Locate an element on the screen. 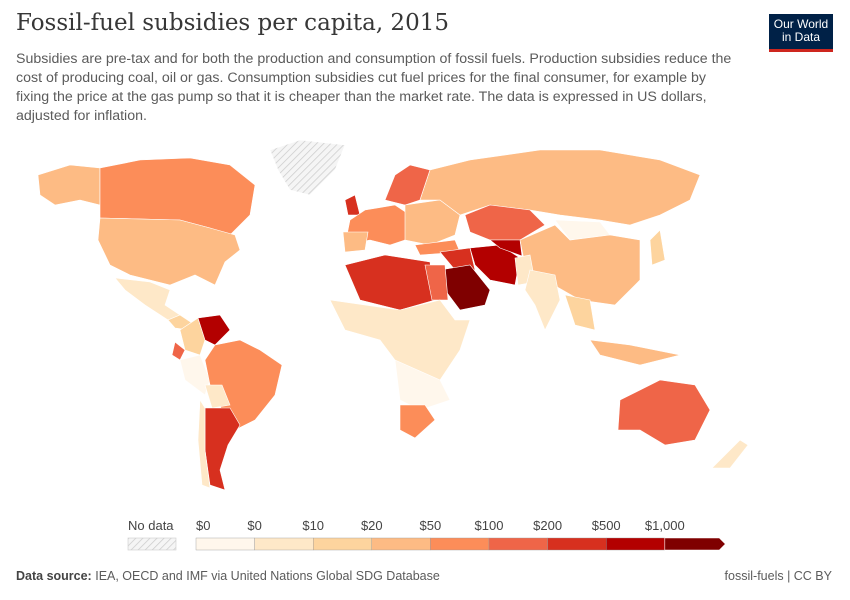 This screenshot has height=600, width=850. country-greenland is located at coordinates (307, 167).